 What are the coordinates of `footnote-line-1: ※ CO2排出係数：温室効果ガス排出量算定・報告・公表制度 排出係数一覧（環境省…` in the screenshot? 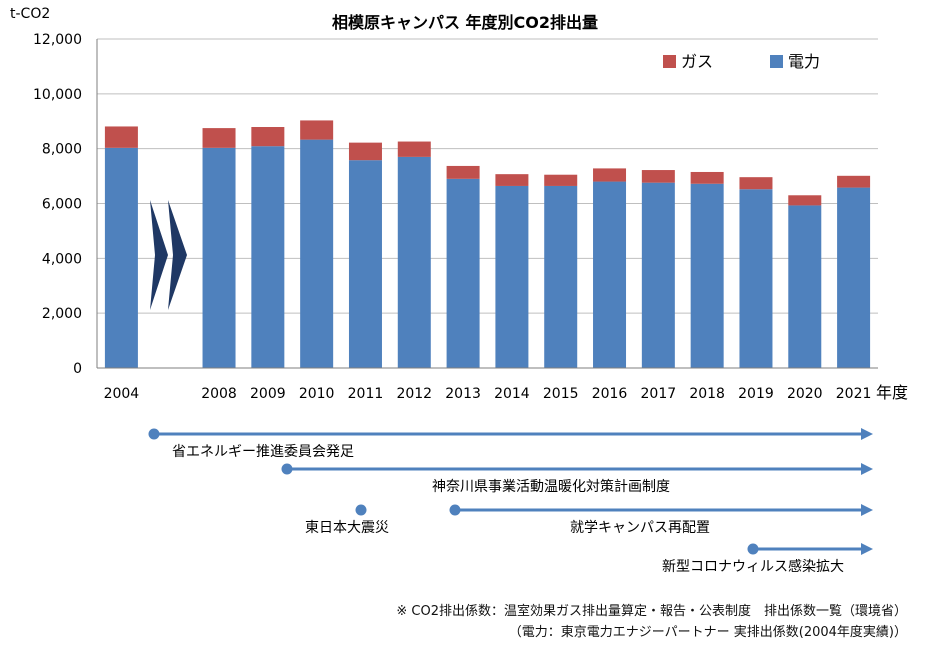 It's located at (651, 611).